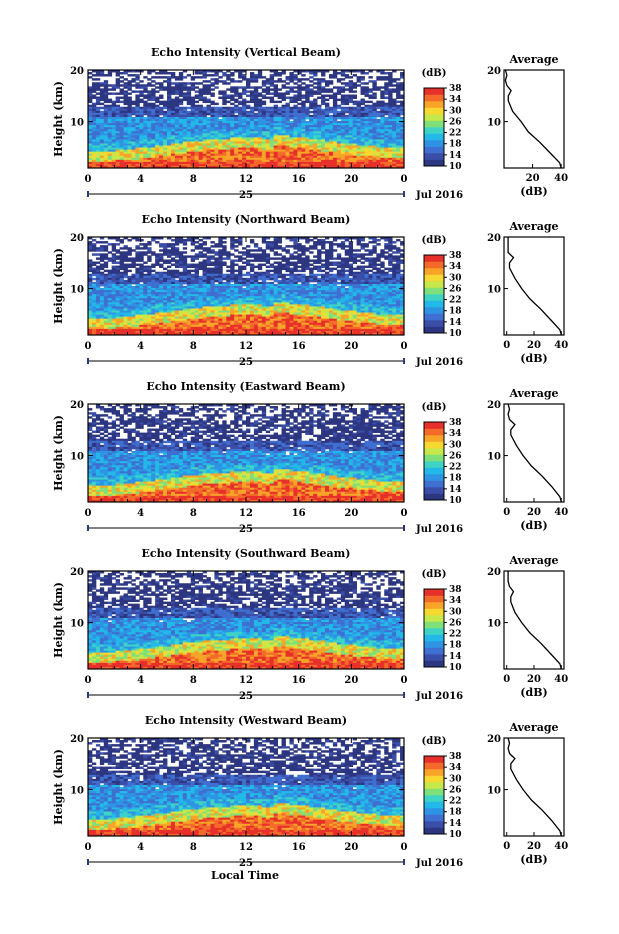 This screenshot has height=934, width=619. What do you see at coordinates (455, 100) in the screenshot?
I see `colorbar-tick-label: 34` at bounding box center [455, 100].